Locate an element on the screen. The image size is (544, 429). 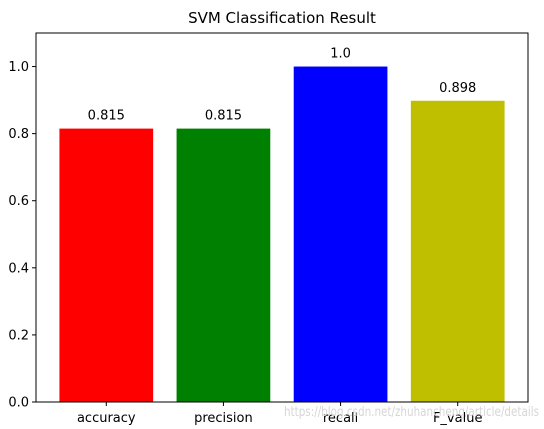
bar-f-value is located at coordinates (457, 251).